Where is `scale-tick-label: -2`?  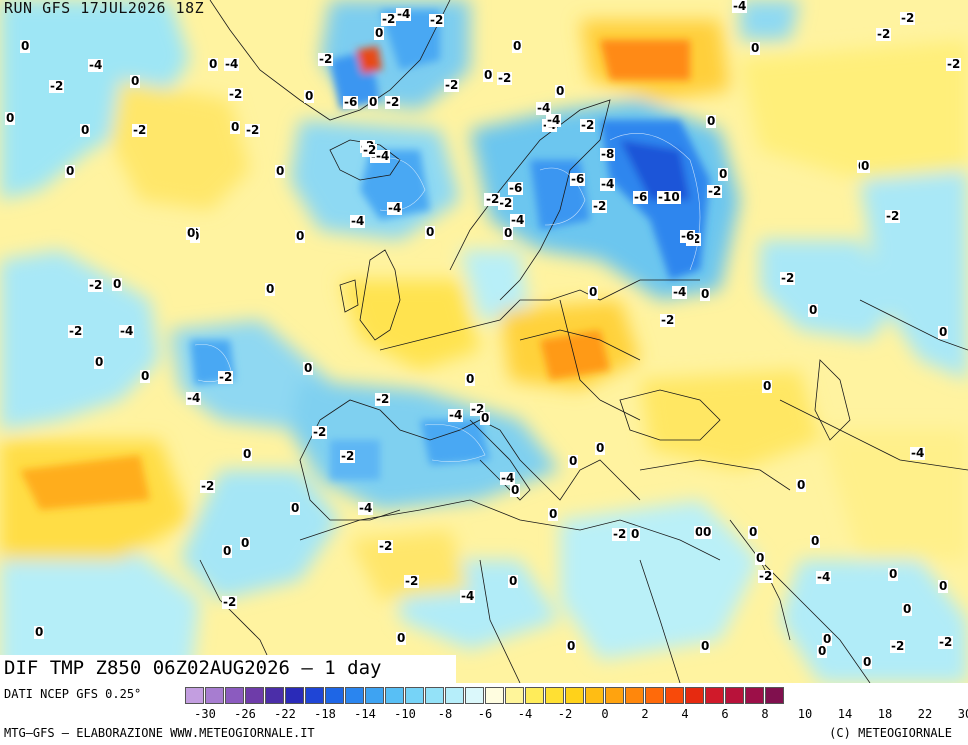
scale-tick-label: -2 is located at coordinates (565, 714).